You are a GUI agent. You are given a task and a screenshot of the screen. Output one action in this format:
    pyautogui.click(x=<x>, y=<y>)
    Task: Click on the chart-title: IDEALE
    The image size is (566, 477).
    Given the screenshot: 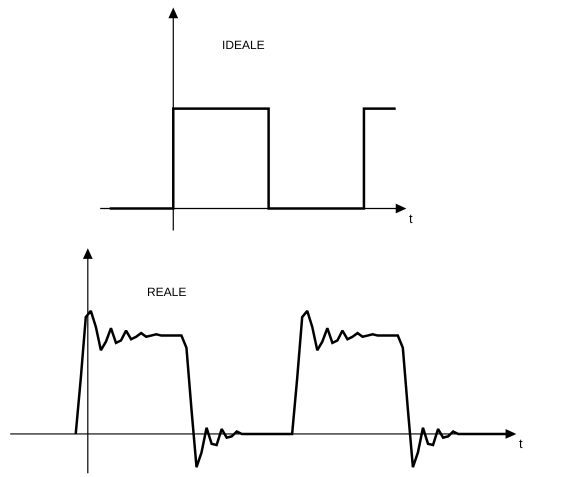 What is the action you would take?
    pyautogui.click(x=243, y=45)
    